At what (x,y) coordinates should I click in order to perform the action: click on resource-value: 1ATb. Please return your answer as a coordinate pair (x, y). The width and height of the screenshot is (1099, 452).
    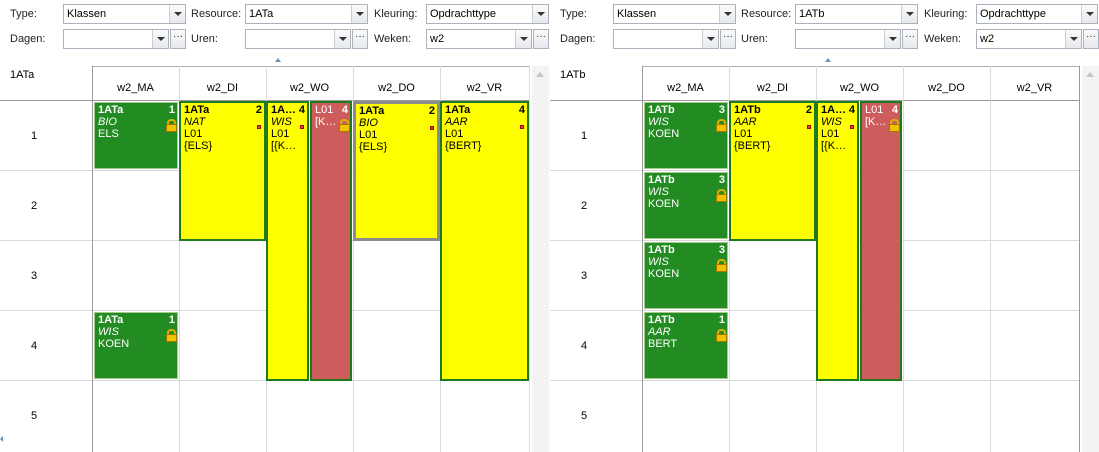
    Looking at the image, I should click on (812, 14).